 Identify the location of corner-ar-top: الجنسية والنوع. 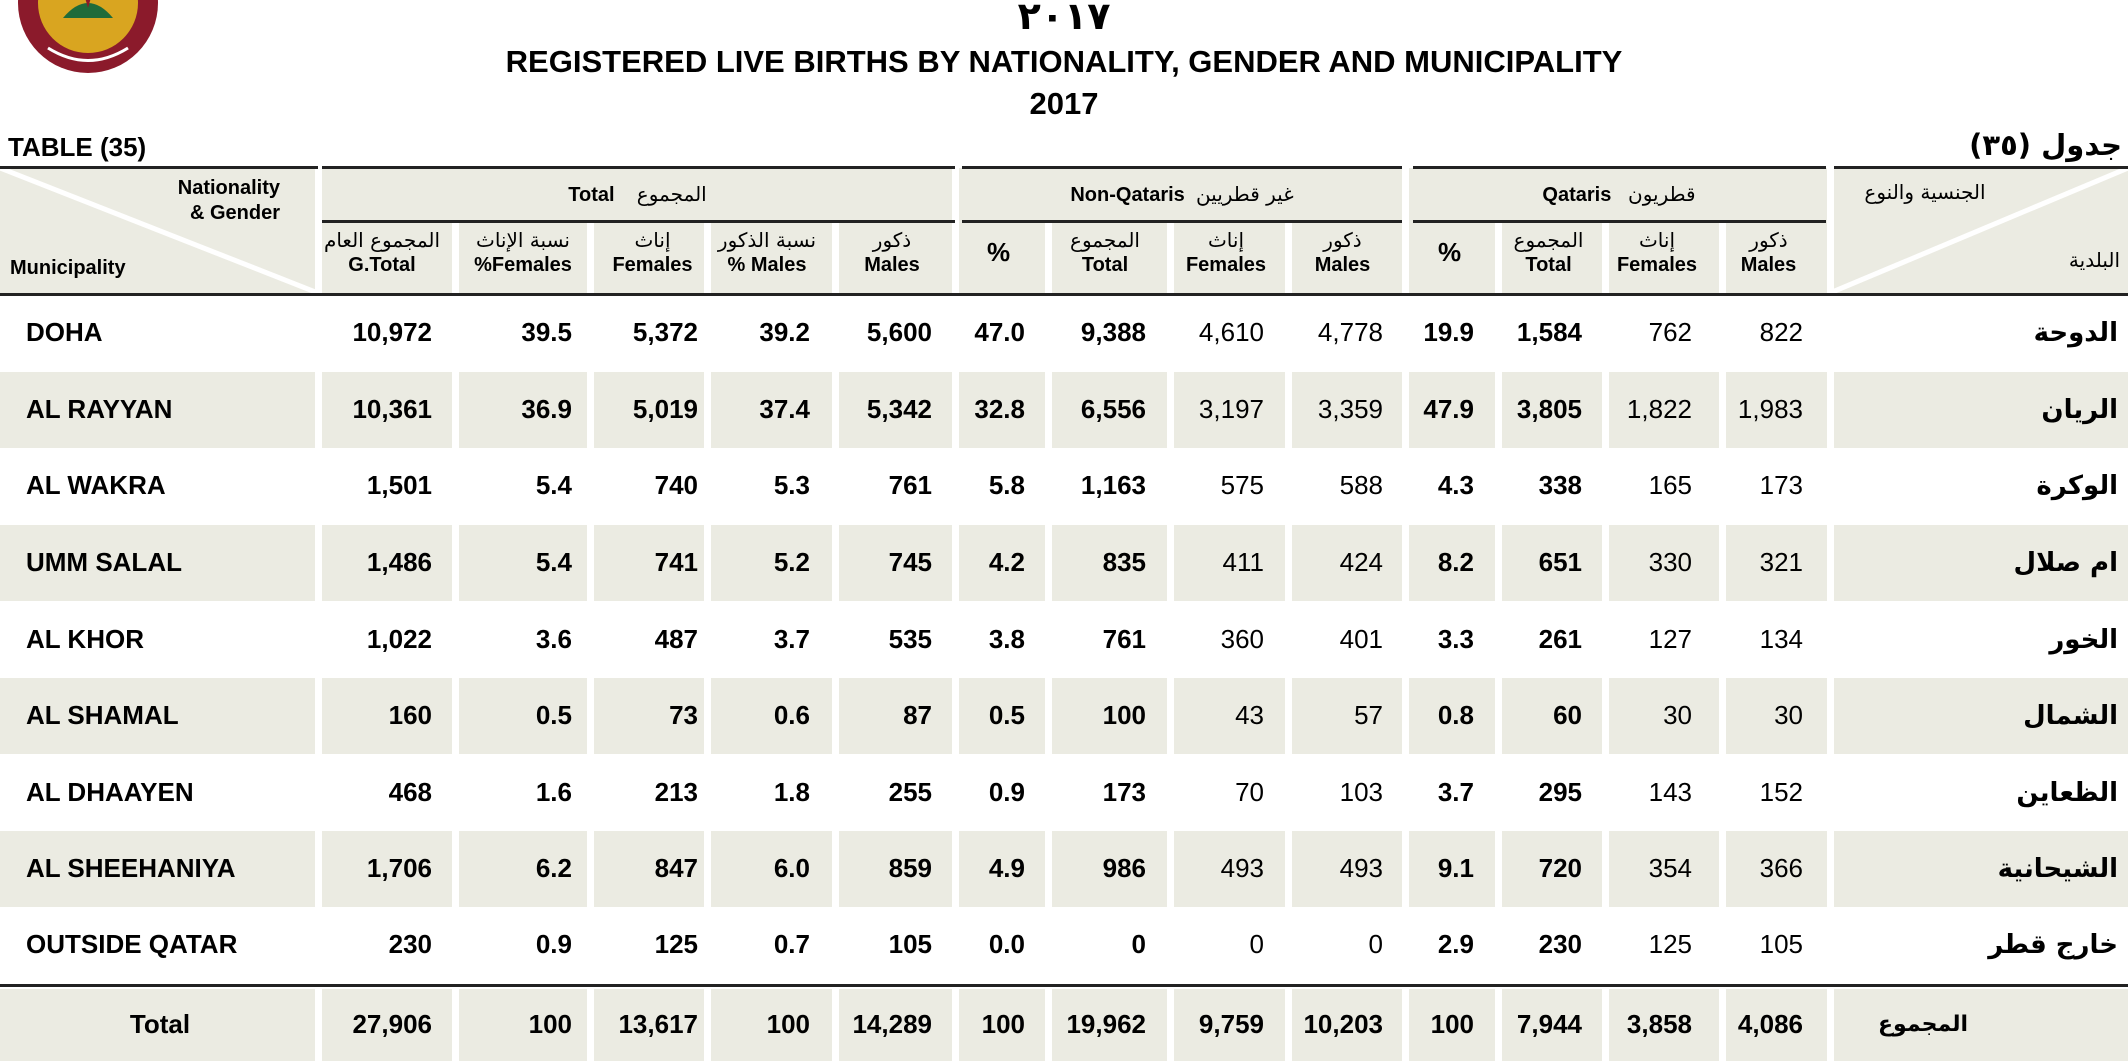
(1925, 192).